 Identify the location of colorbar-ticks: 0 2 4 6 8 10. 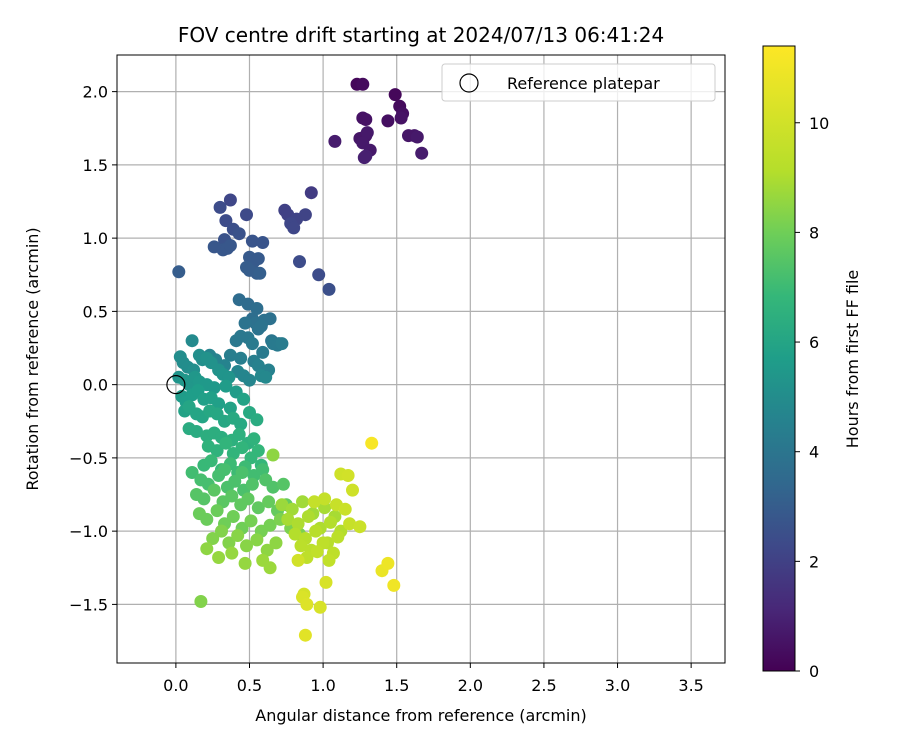
(812, 397).